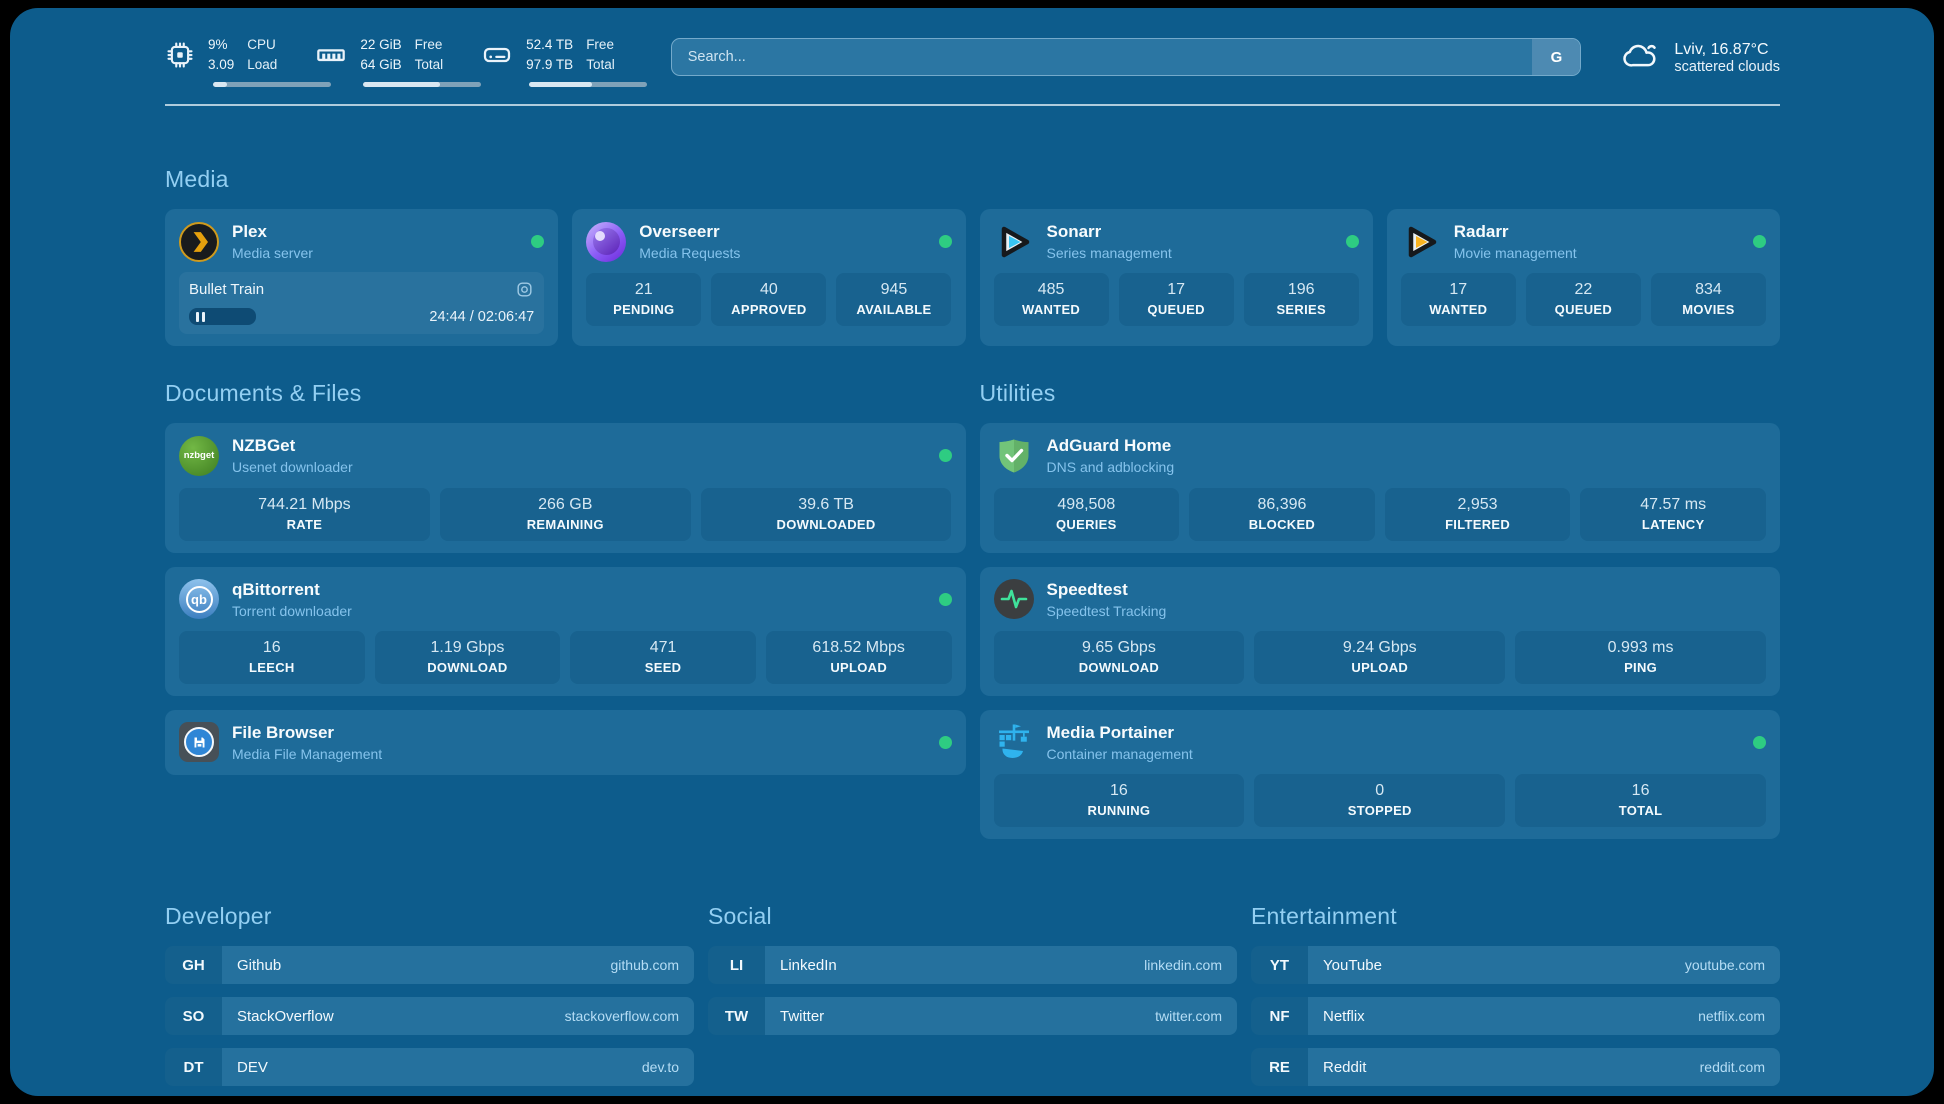 This screenshot has height=1104, width=1944. I want to click on link-youtube: YT YouTube youtube.com, so click(1515, 965).